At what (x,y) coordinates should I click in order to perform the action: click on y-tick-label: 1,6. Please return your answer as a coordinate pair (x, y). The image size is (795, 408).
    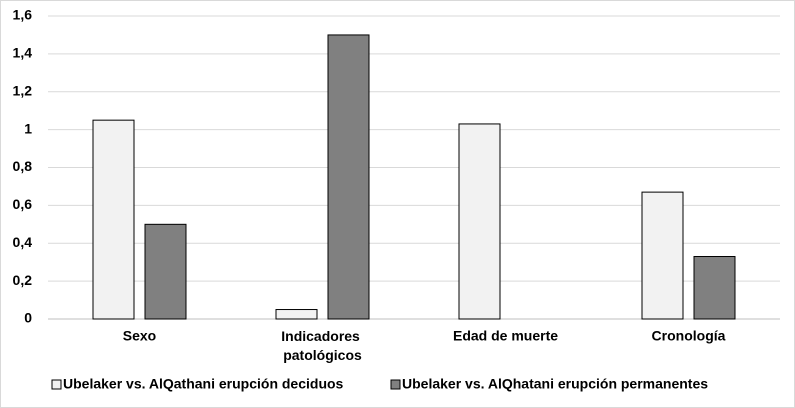
    Looking at the image, I should click on (23, 15).